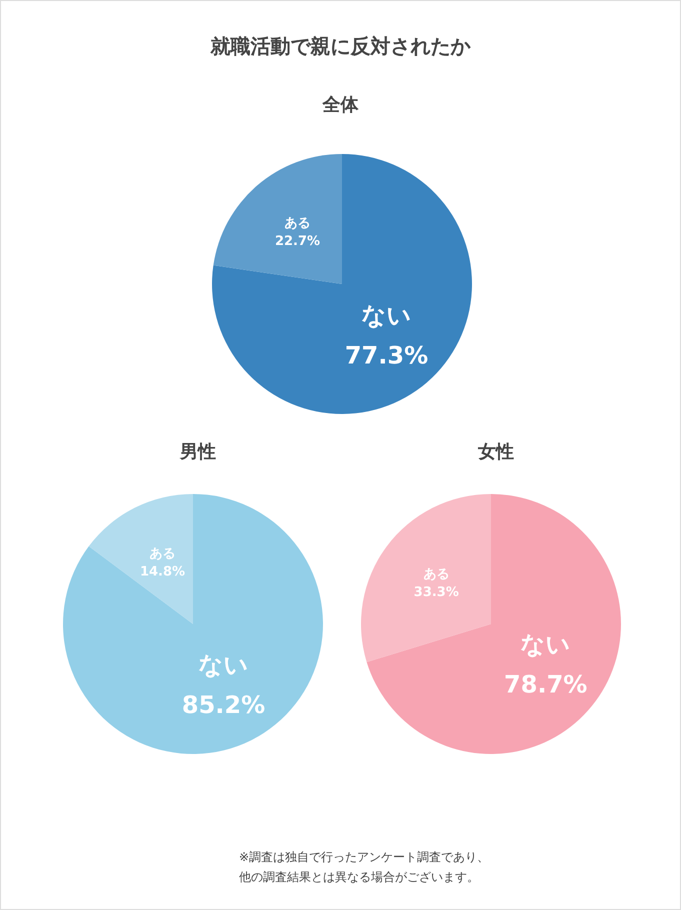 The height and width of the screenshot is (910, 681). Describe the element at coordinates (197, 452) in the screenshot. I see `chart-title: 男性` at that location.